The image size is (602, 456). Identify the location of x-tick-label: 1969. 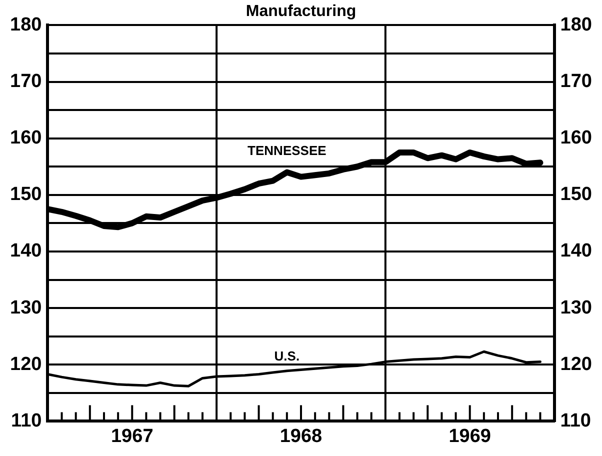
(470, 436).